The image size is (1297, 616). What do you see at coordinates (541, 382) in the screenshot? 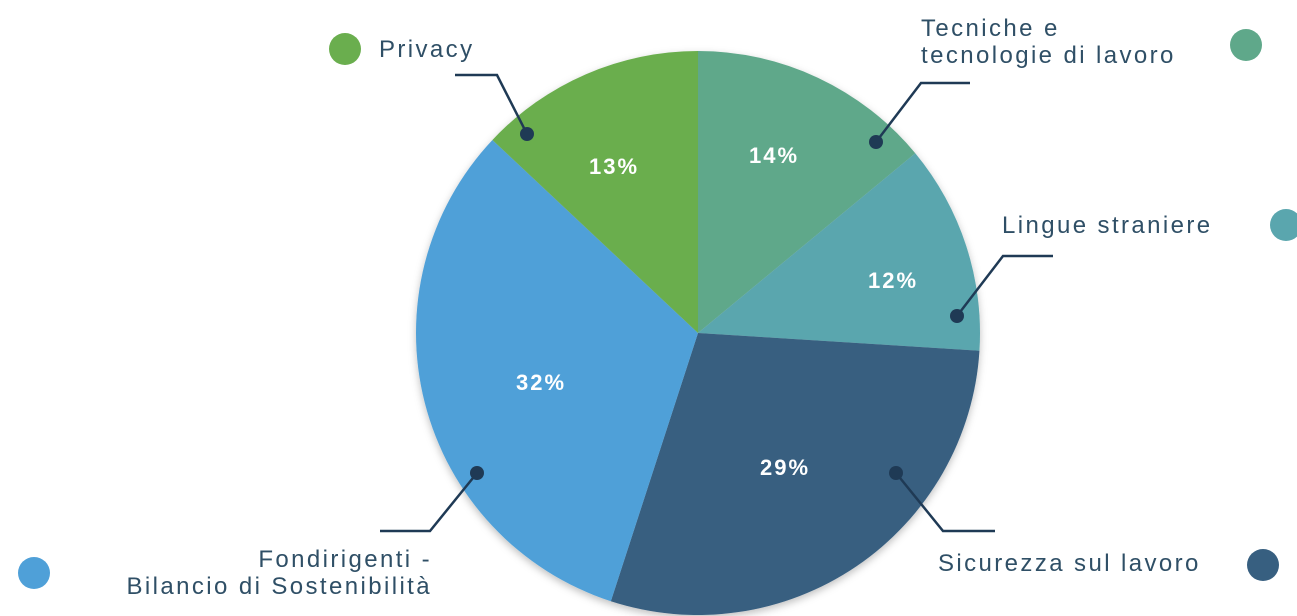
I see `data-label: 32%` at bounding box center [541, 382].